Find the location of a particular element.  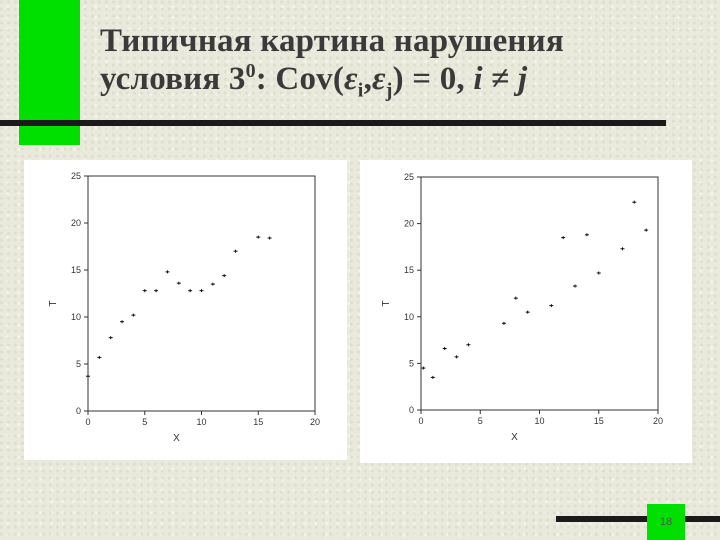

page-number-badge: 18 is located at coordinates (666, 522).